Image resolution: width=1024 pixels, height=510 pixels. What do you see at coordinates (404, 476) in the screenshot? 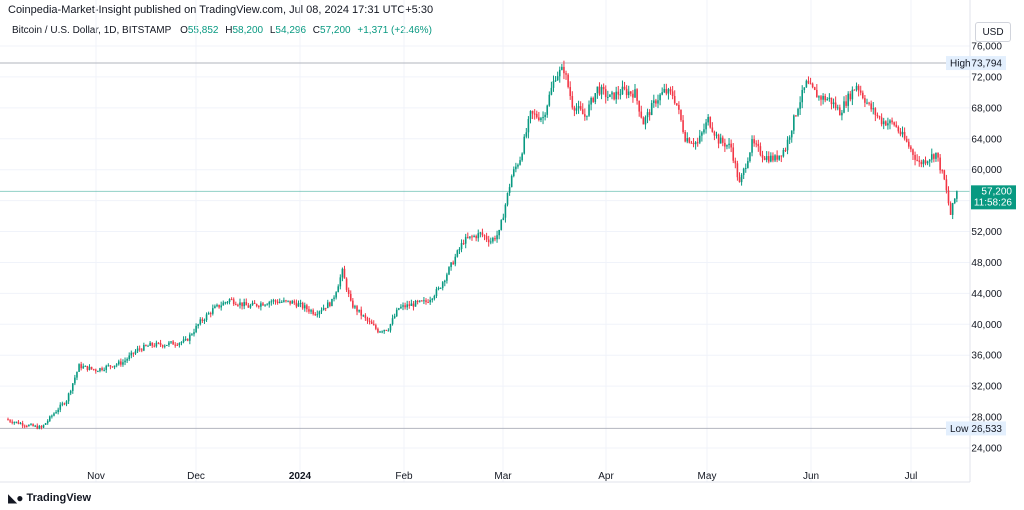
I see `x-tick-label: Feb` at bounding box center [404, 476].